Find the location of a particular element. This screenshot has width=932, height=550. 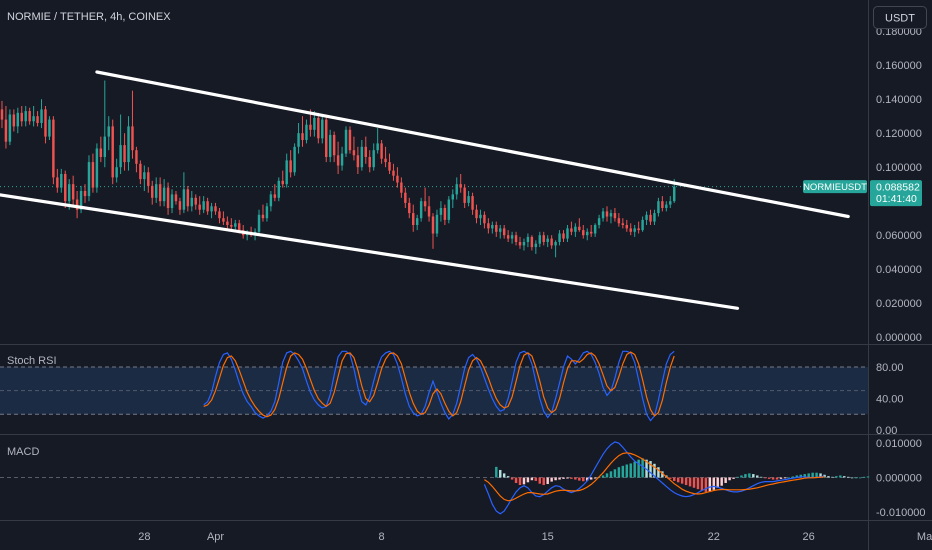

bar-countdown: 01:41:40 is located at coordinates (896, 199).